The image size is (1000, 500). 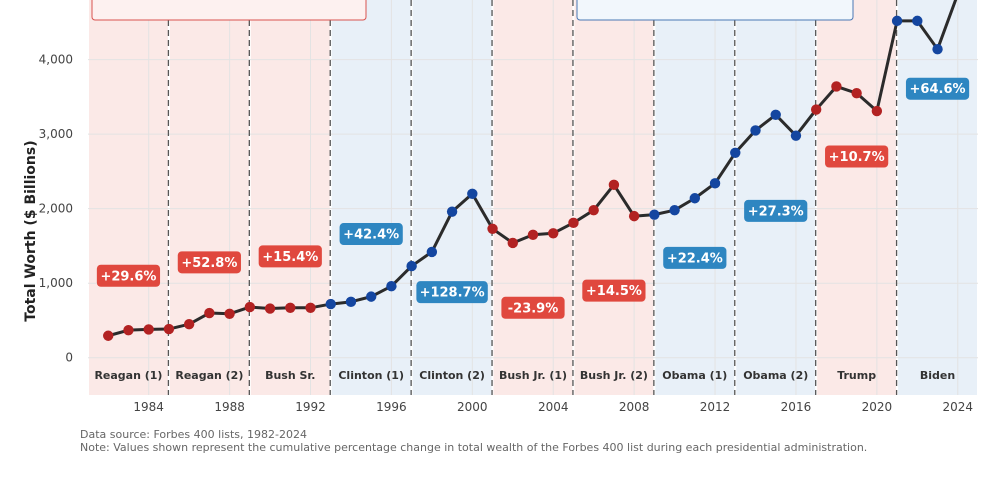 I want to click on percent-change-label: +42.4%, so click(x=371, y=234).